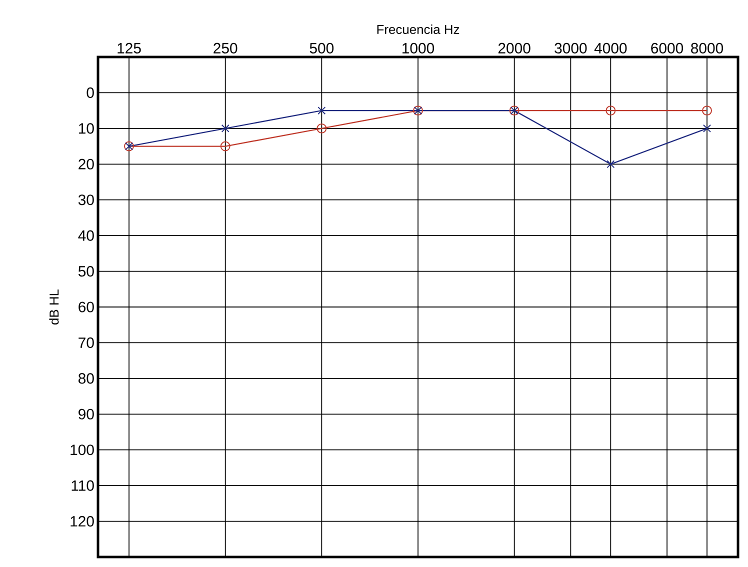 The width and height of the screenshot is (748, 567). What do you see at coordinates (82, 521) in the screenshot?
I see `y-tick-label: 120` at bounding box center [82, 521].